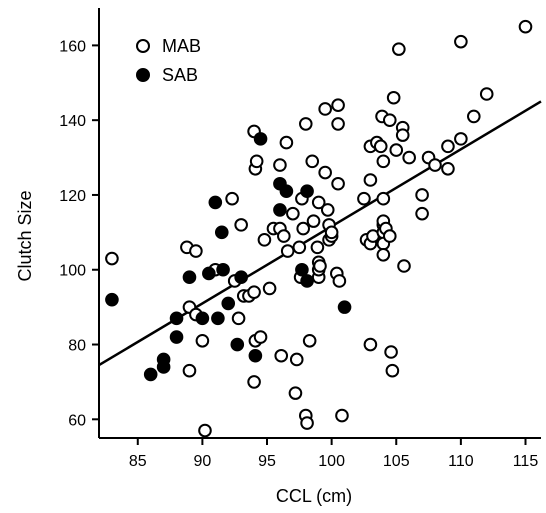 The image size is (546, 513). I want to click on legend-sab-marker, so click(143, 75).